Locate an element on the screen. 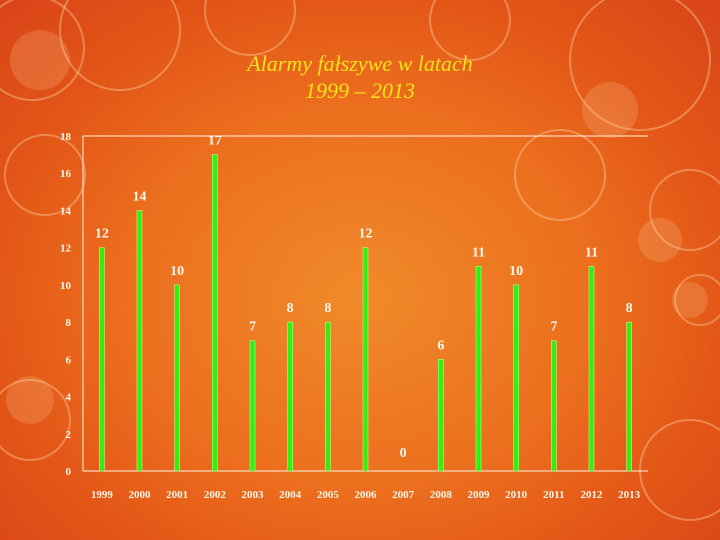  data-label-2008: 6 is located at coordinates (440, 345).